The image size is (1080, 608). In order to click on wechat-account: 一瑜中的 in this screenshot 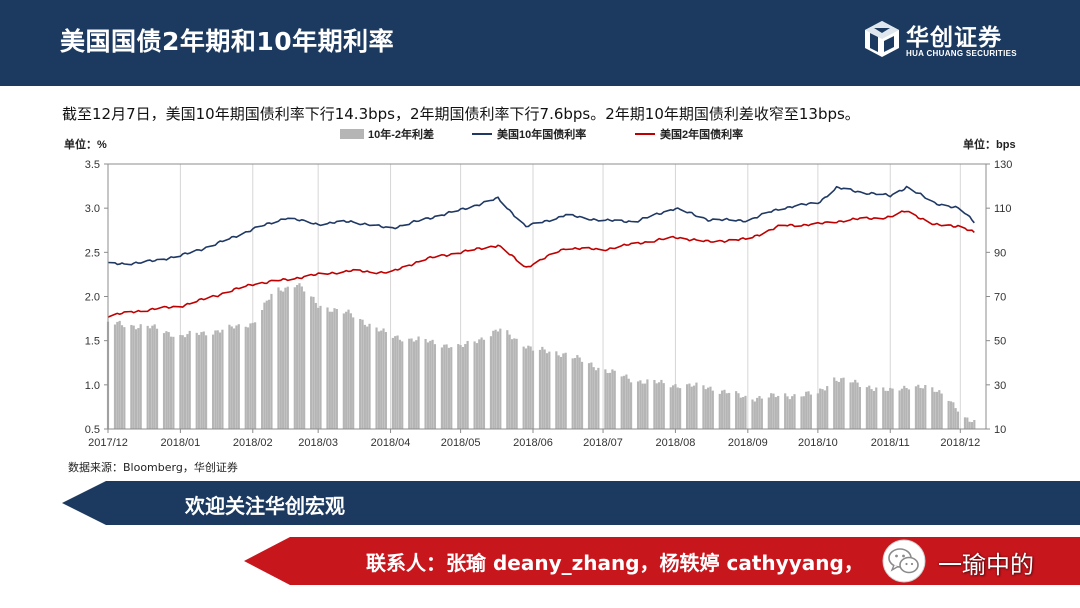, I will do `click(981, 562)`.